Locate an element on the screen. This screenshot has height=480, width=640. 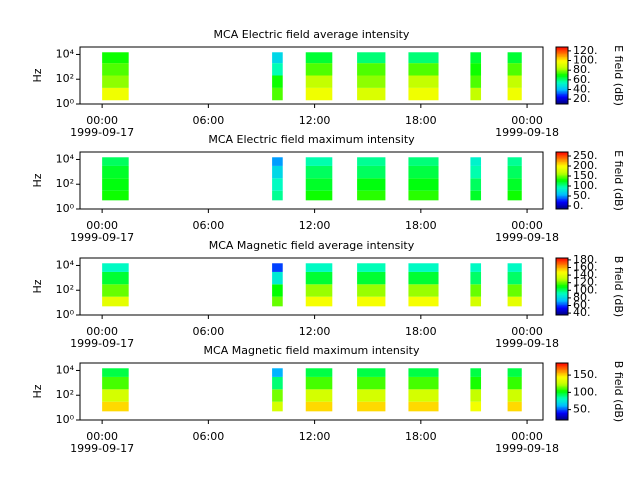
x-tick-label: 18:00 is located at coordinates (421, 120).